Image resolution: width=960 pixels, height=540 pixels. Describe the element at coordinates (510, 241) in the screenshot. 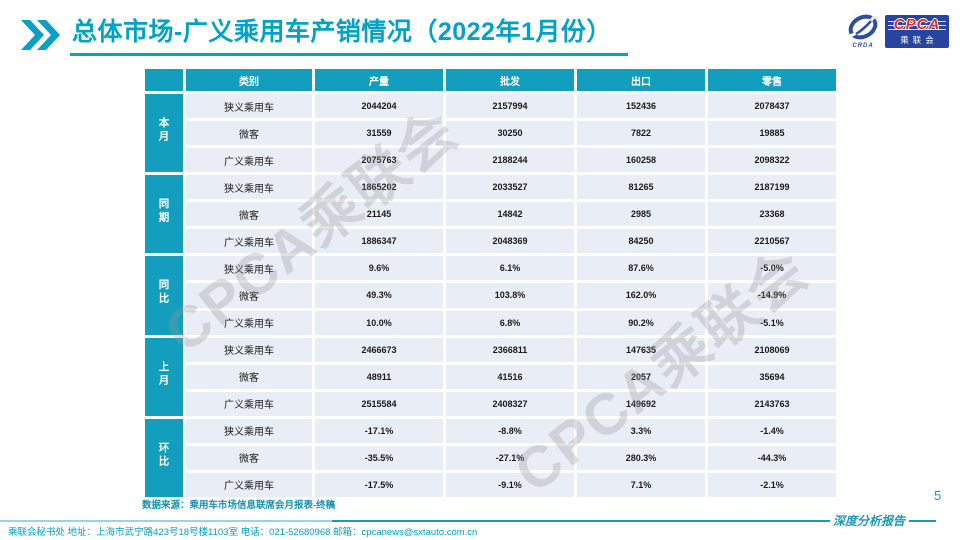

I see `value-cell: 2048369` at that location.